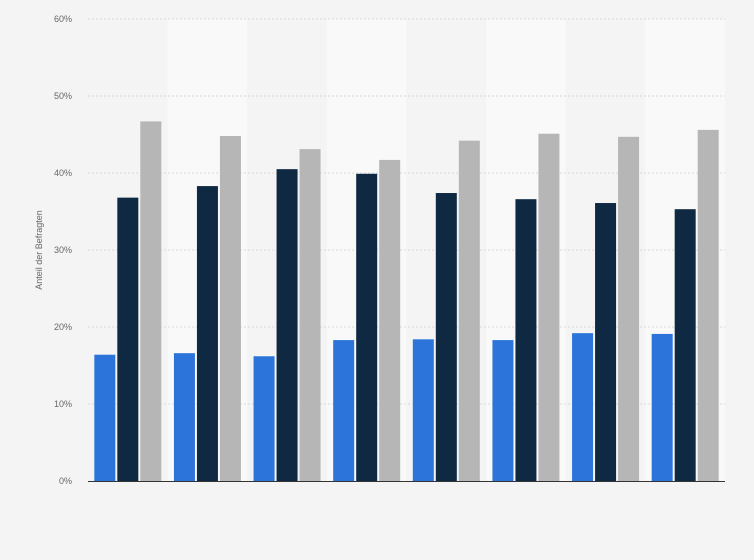 This screenshot has height=560, width=754. Describe the element at coordinates (39, 250) in the screenshot. I see `y-axis-label: Anteil der Befragten` at that location.